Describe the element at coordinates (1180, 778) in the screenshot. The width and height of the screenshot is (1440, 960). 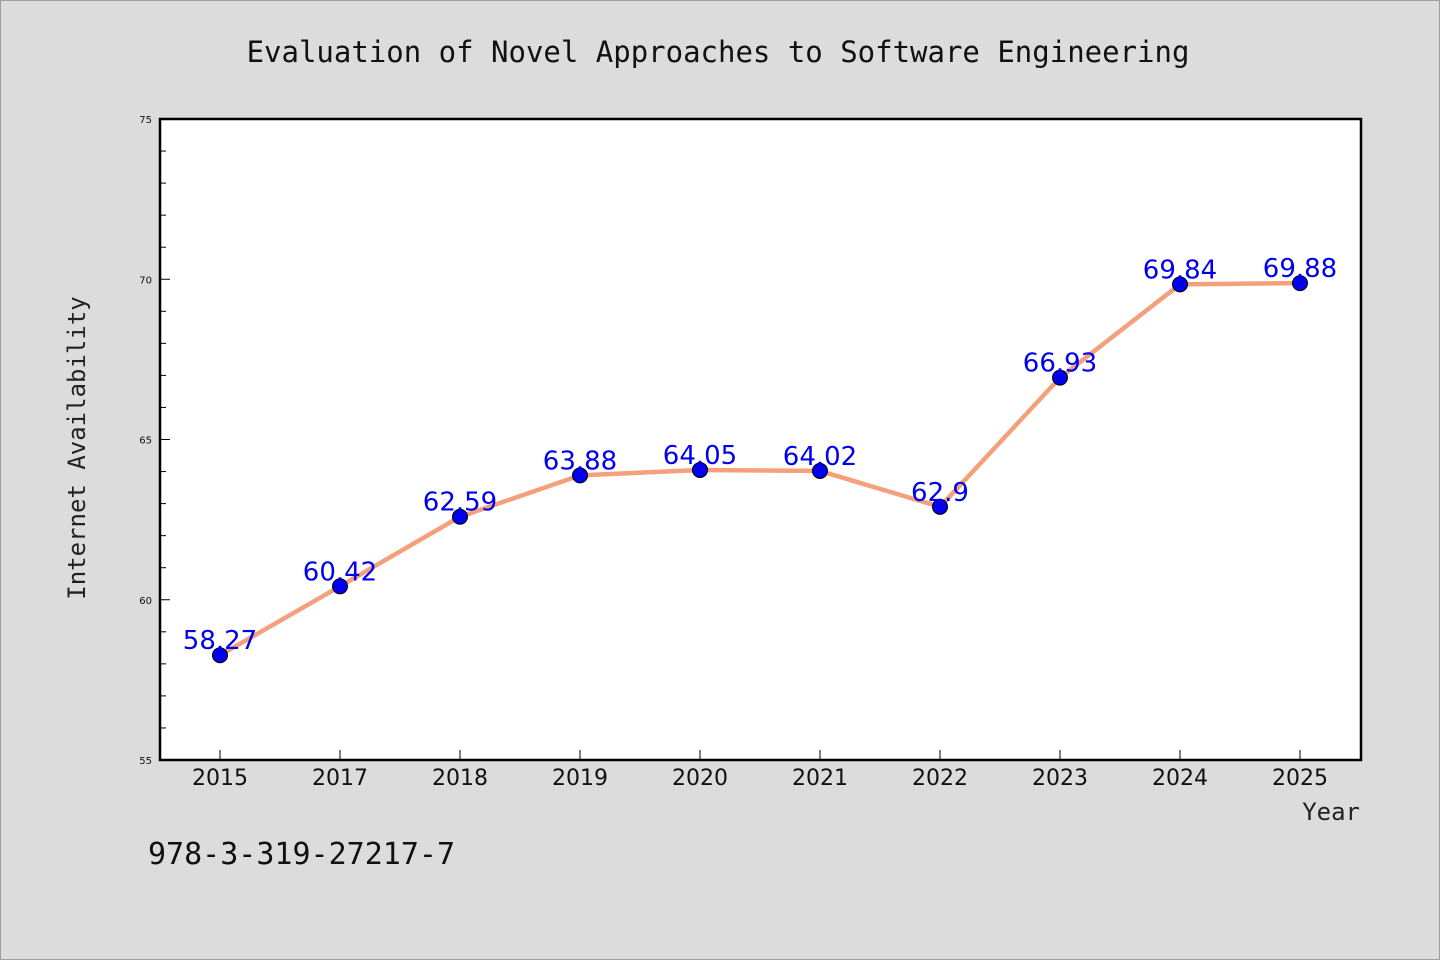
I see `x-tick-label: 2024` at that location.